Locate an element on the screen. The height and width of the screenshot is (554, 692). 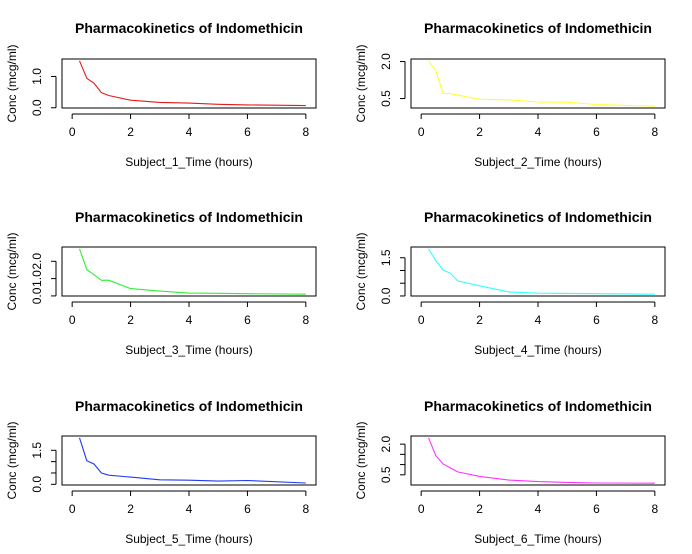
x-axis-label: Subject_5_Time (hours) is located at coordinates (189, 539).